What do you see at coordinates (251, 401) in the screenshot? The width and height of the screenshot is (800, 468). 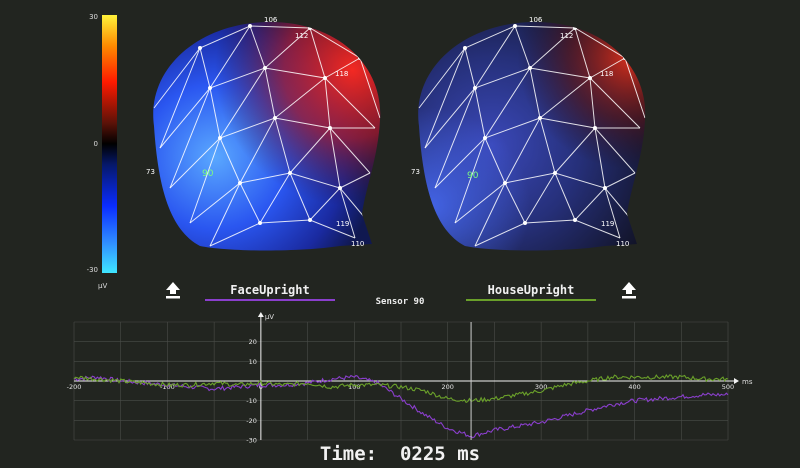 I see `y-tick-label: -10` at bounding box center [251, 401].